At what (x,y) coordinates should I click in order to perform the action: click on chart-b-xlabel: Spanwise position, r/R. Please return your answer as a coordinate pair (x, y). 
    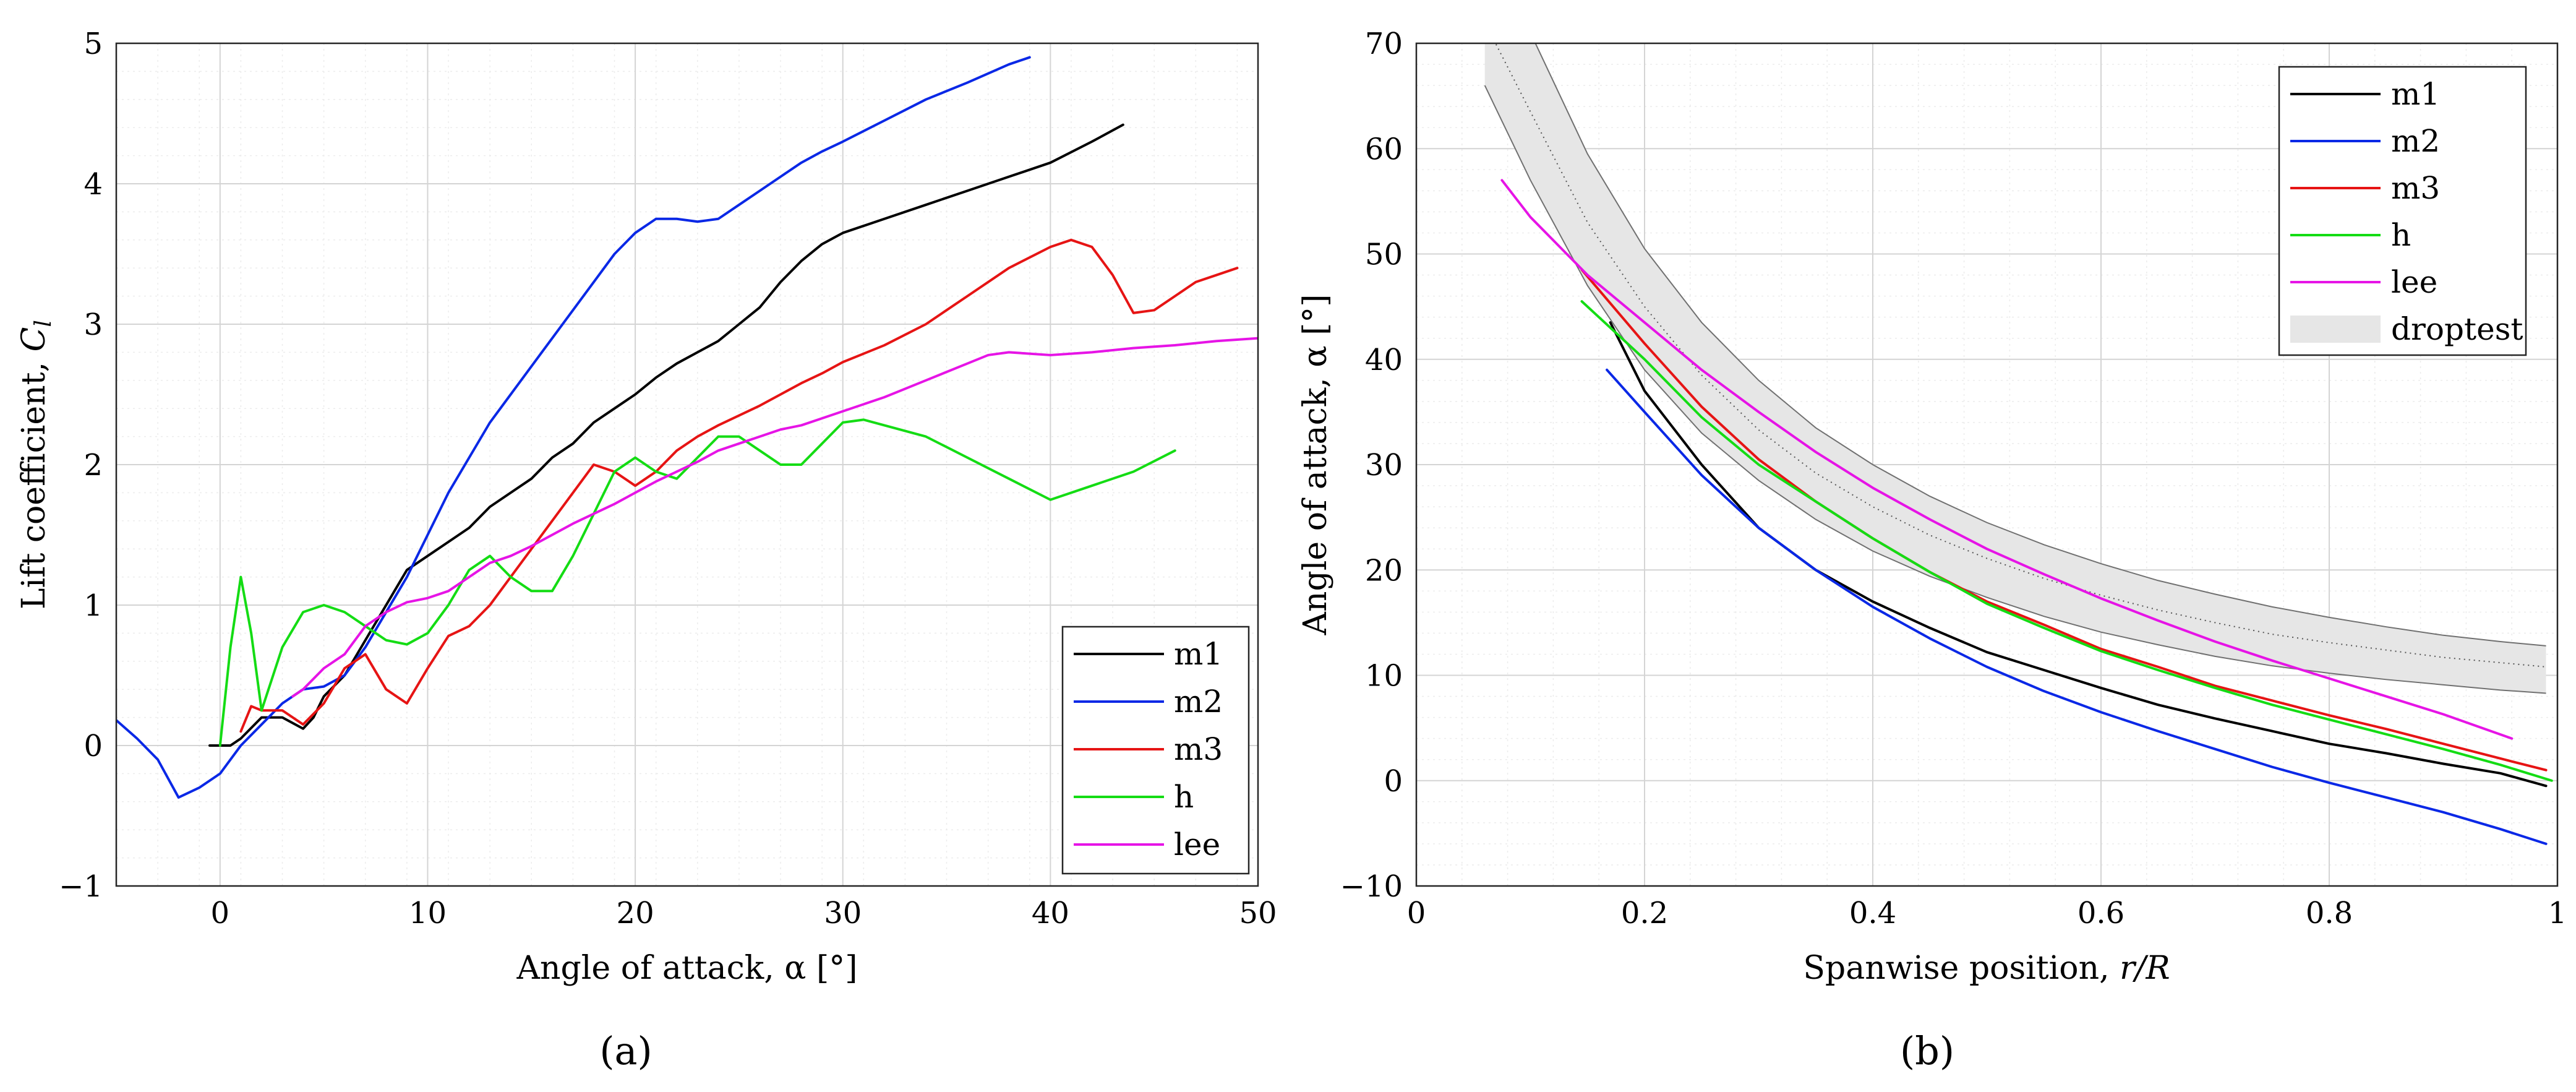
    Looking at the image, I should click on (1986, 968).